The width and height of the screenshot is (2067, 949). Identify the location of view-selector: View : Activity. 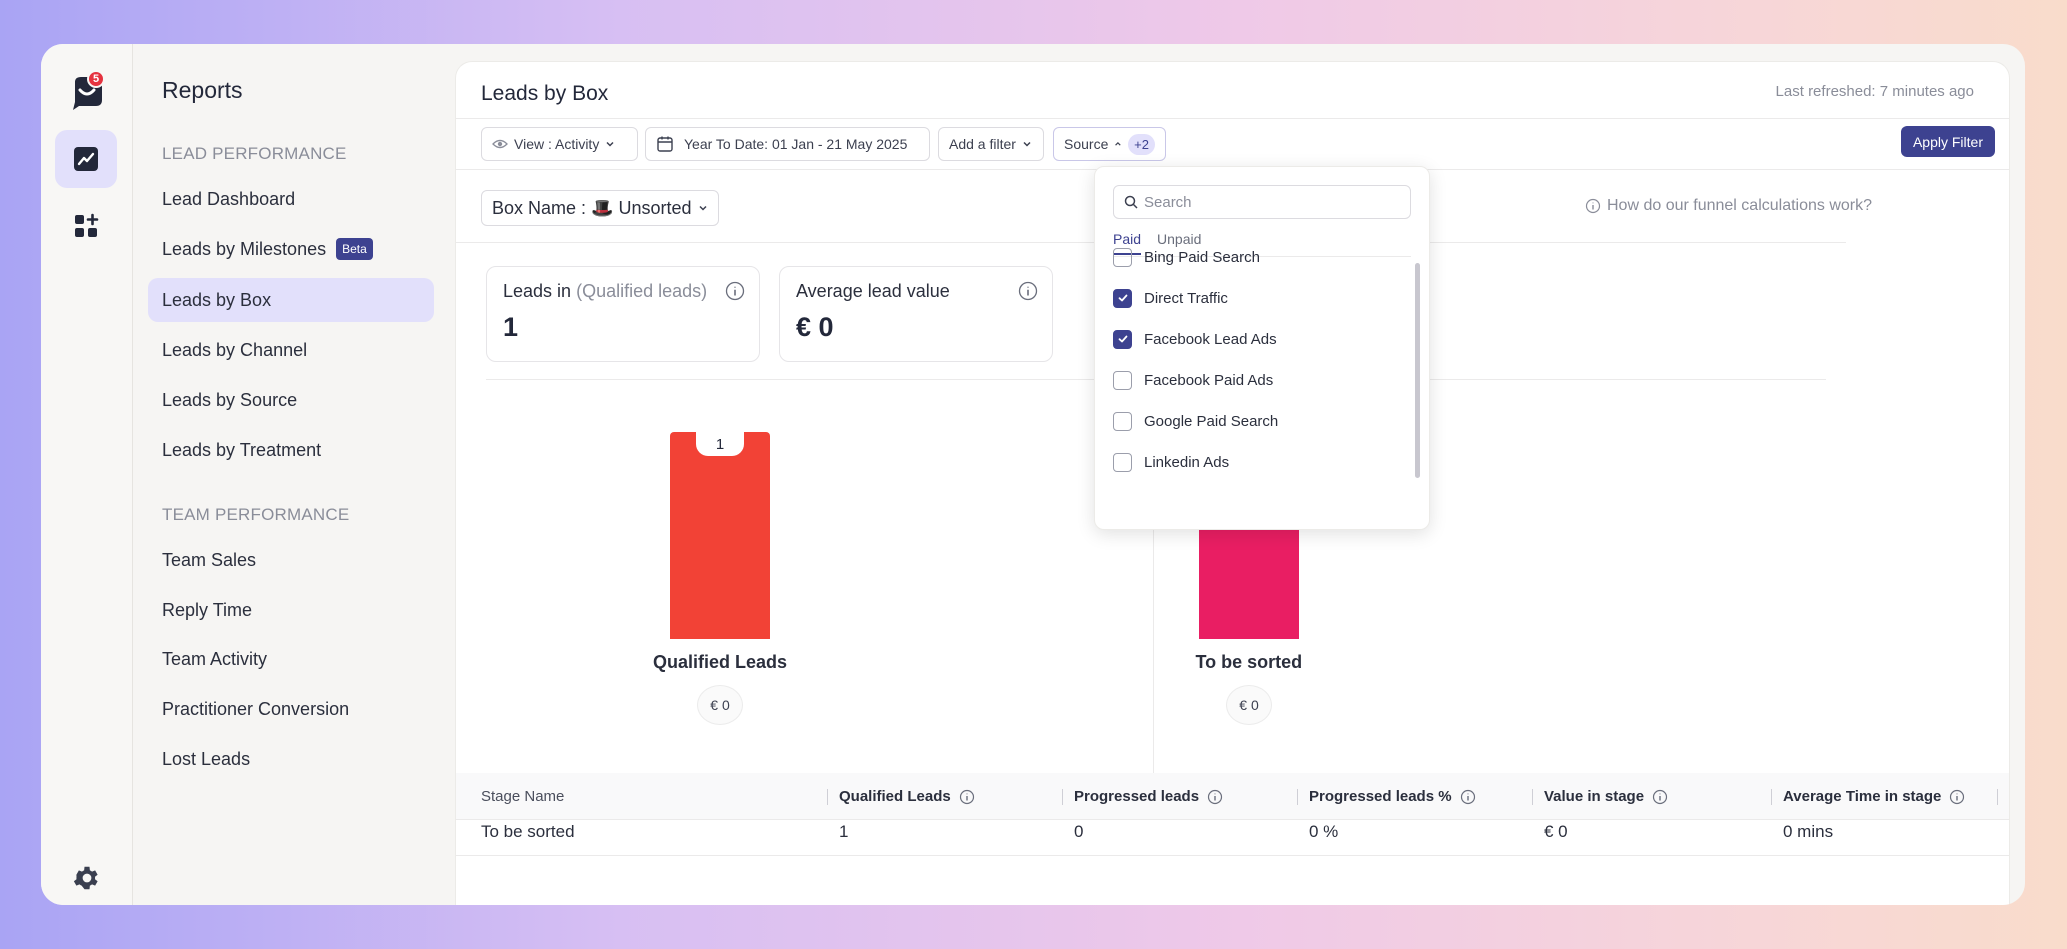
(559, 144).